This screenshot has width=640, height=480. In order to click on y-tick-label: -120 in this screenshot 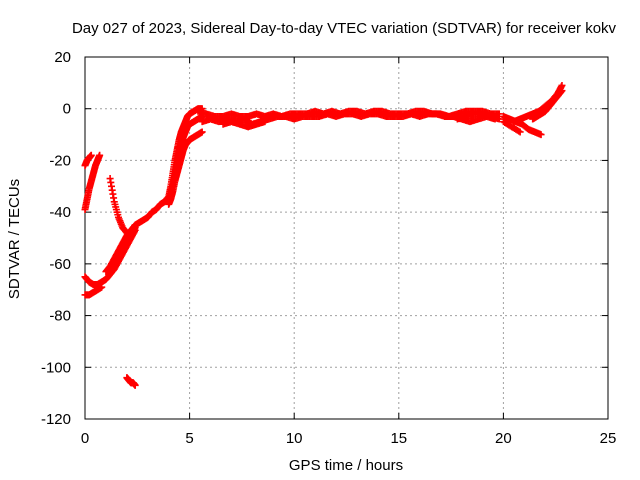, I will do `click(56, 419)`.